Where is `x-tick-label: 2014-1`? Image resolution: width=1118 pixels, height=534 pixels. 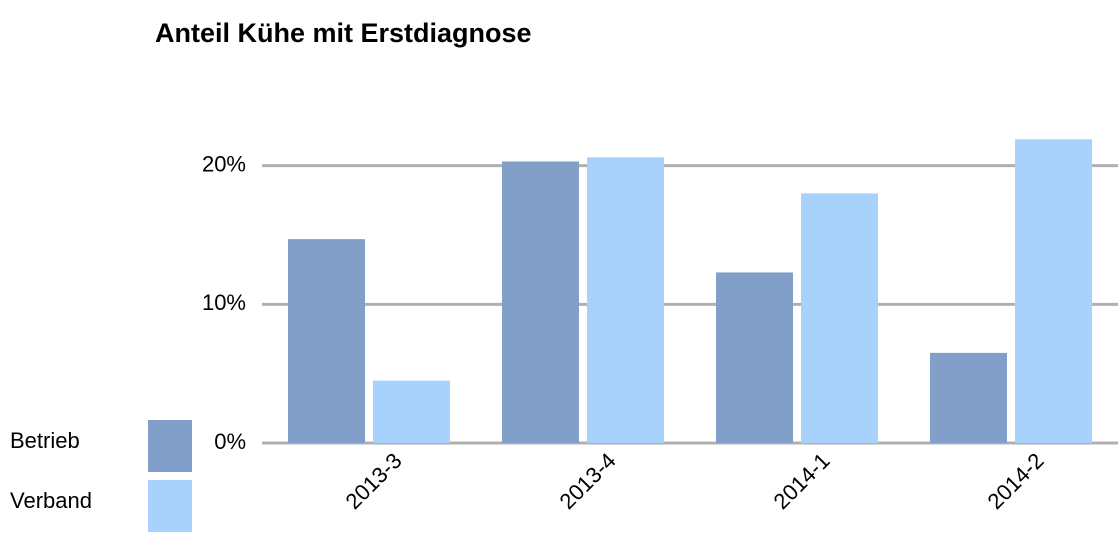
x-tick-label: 2014-1 is located at coordinates (802, 481).